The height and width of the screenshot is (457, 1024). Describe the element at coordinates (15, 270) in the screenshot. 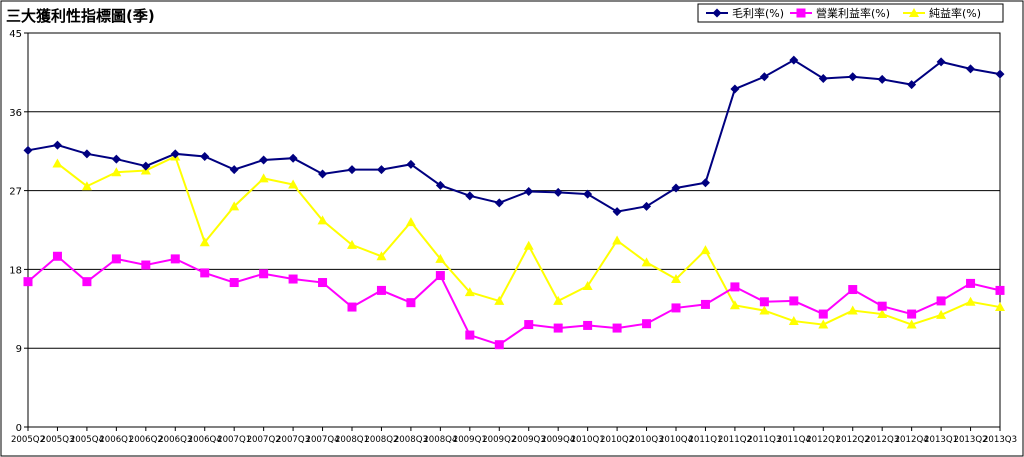

I see `y-tick-label: 18` at that location.